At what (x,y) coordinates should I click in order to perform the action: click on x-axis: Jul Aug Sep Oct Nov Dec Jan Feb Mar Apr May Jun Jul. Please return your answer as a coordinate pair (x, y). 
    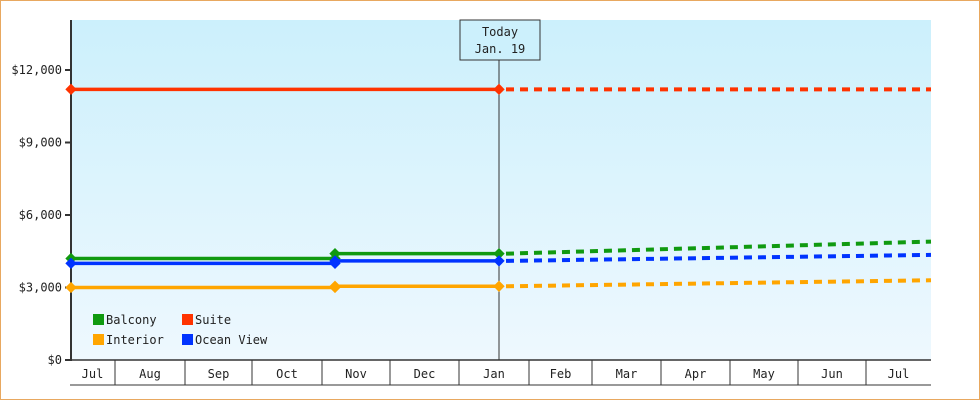
    Looking at the image, I should click on (500, 372).